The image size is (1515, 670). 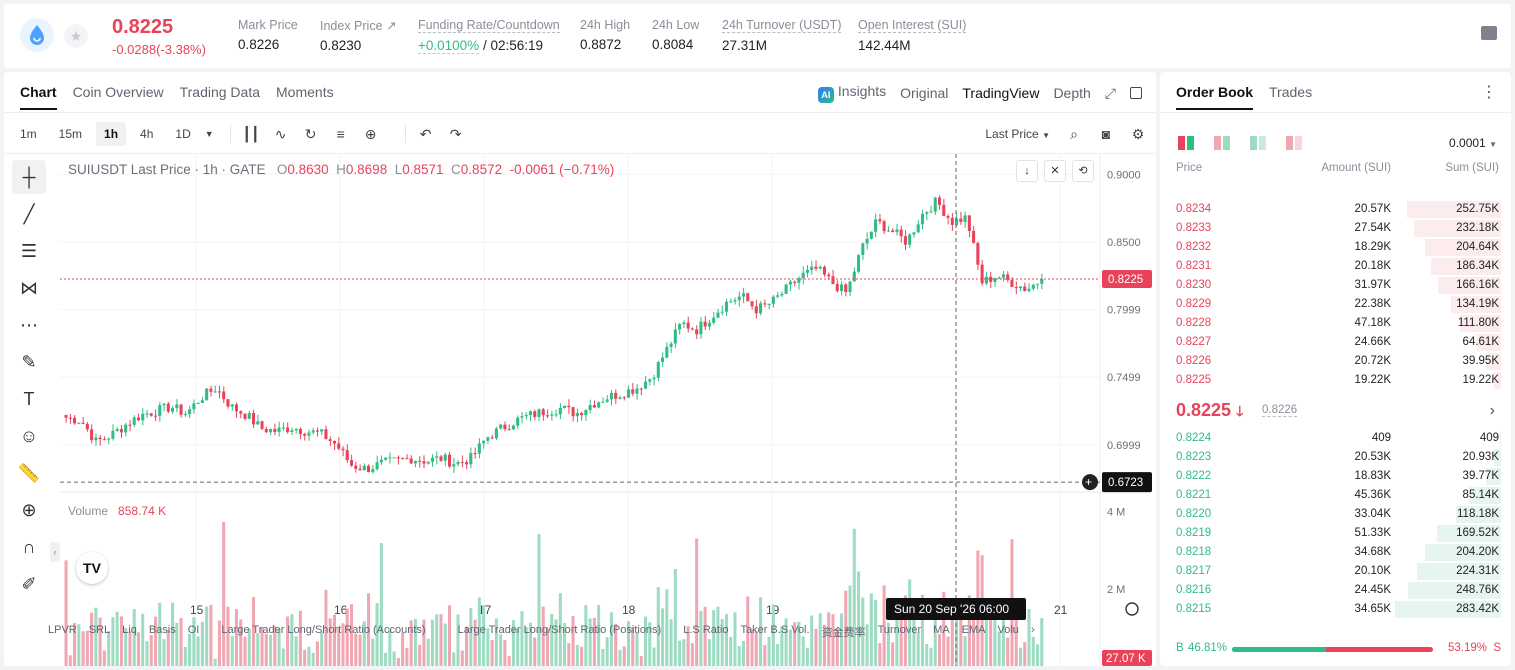 What do you see at coordinates (193, 630) in the screenshot?
I see `indicator-item: OI` at bounding box center [193, 630].